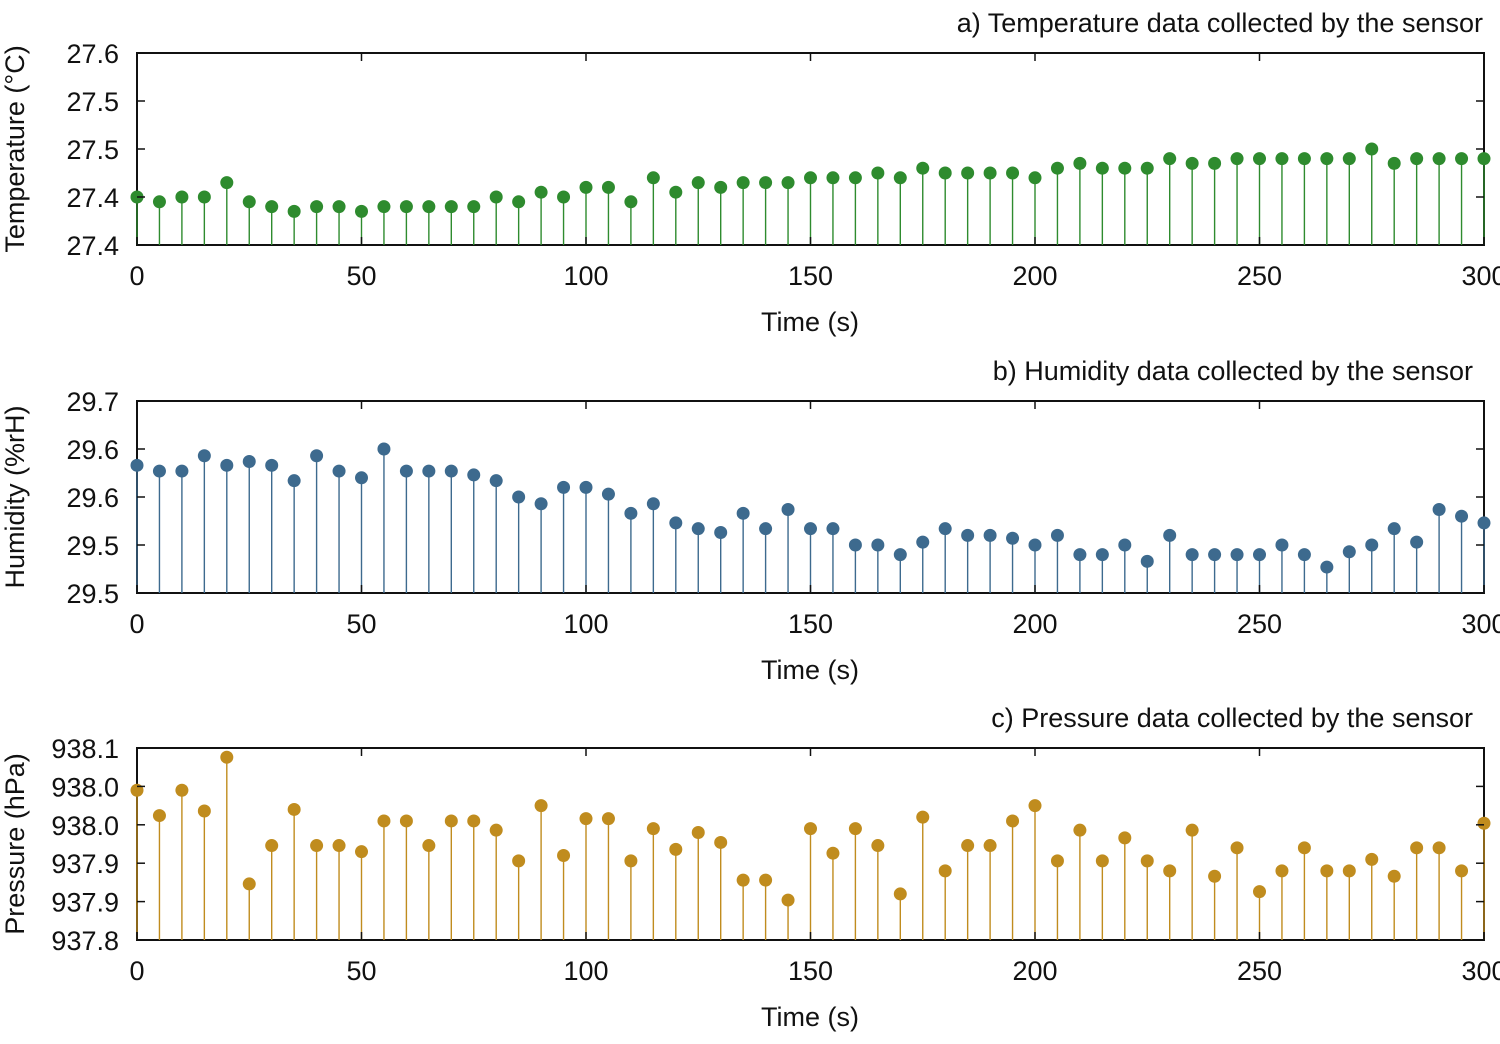  Describe the element at coordinates (810, 670) in the screenshot. I see `humidity-x-axis-label: Time (s)` at that location.